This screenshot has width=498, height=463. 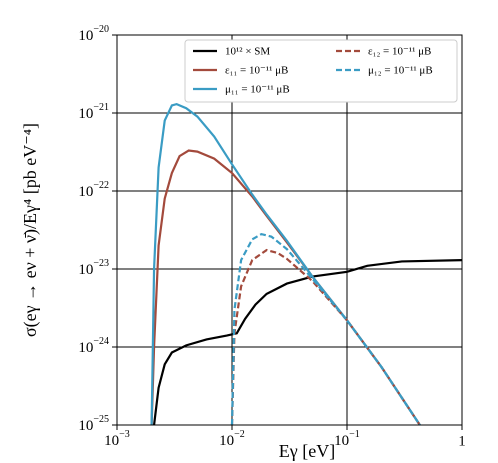 What do you see at coordinates (307, 451) in the screenshot?
I see `x-axis-label: Eγ [eV]` at bounding box center [307, 451].